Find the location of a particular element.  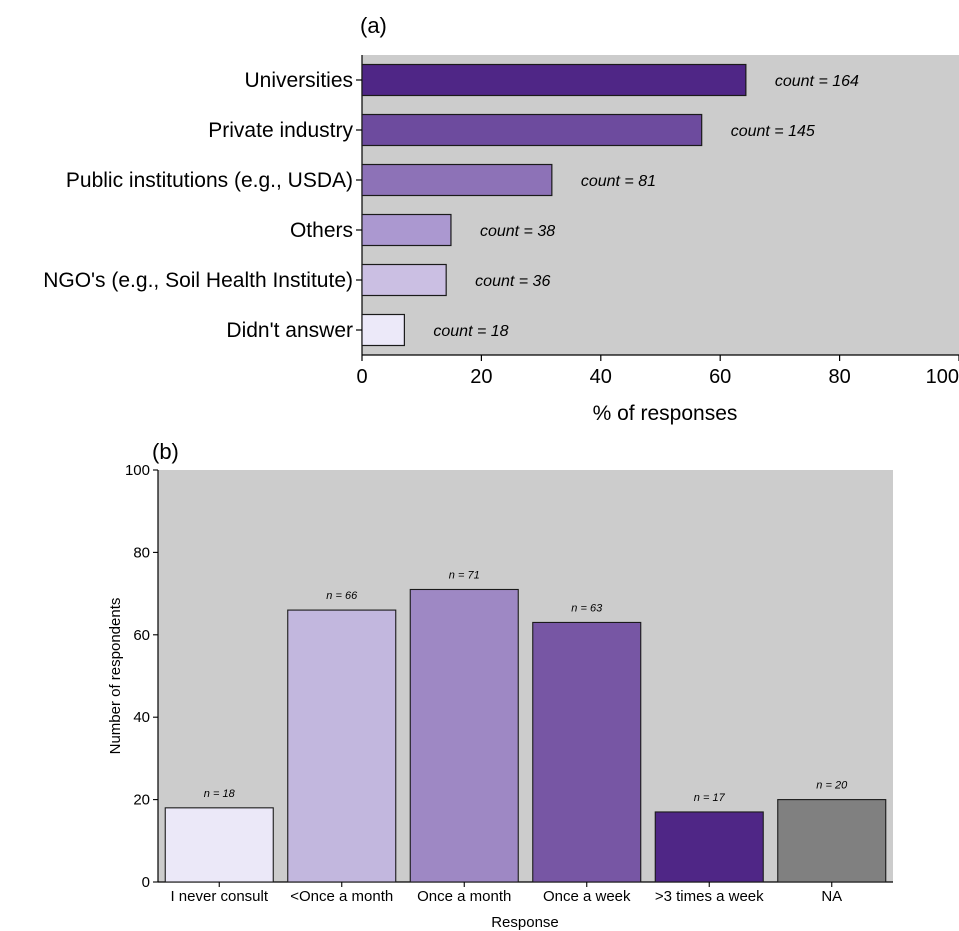

panel-b-y-tick-label: 20 is located at coordinates (141, 800).